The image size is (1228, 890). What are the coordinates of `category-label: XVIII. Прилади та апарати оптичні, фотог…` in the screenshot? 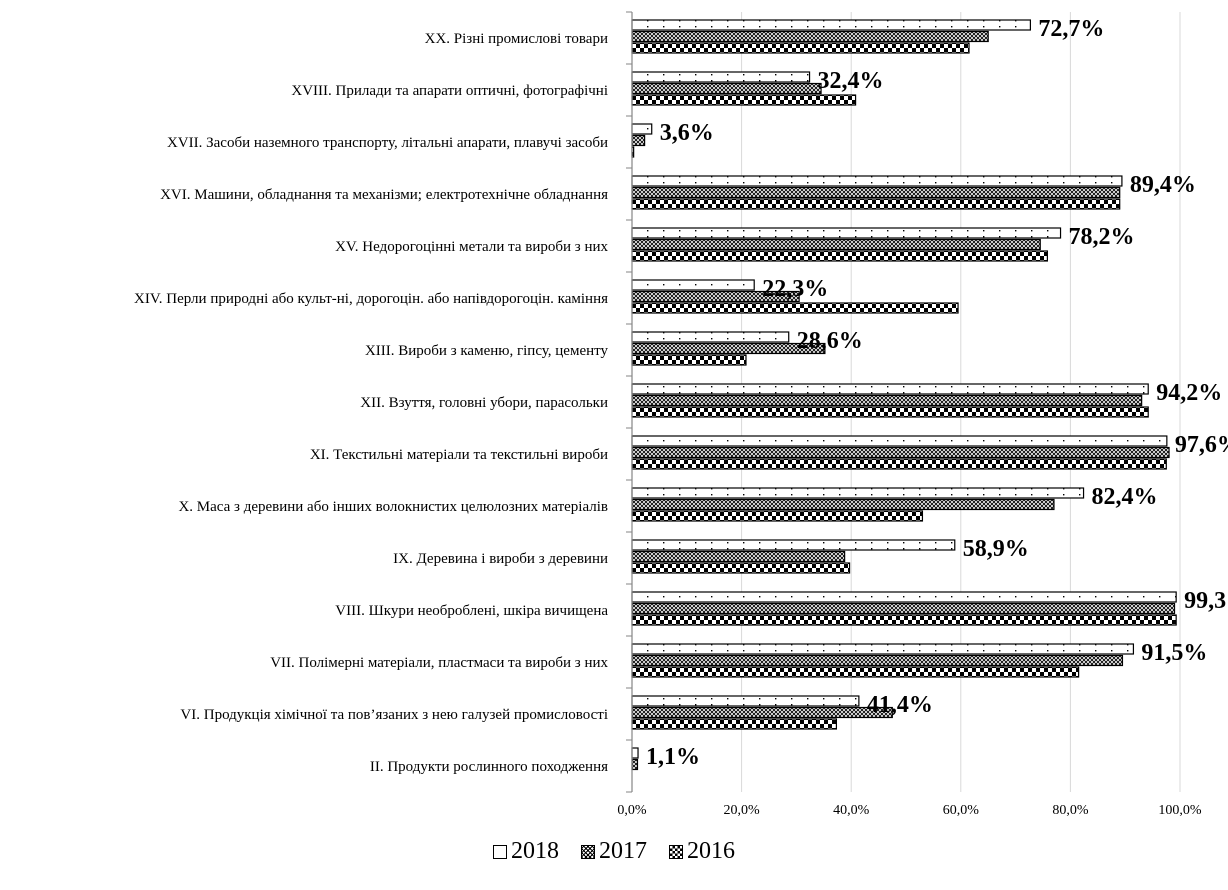 It's located at (449, 91).